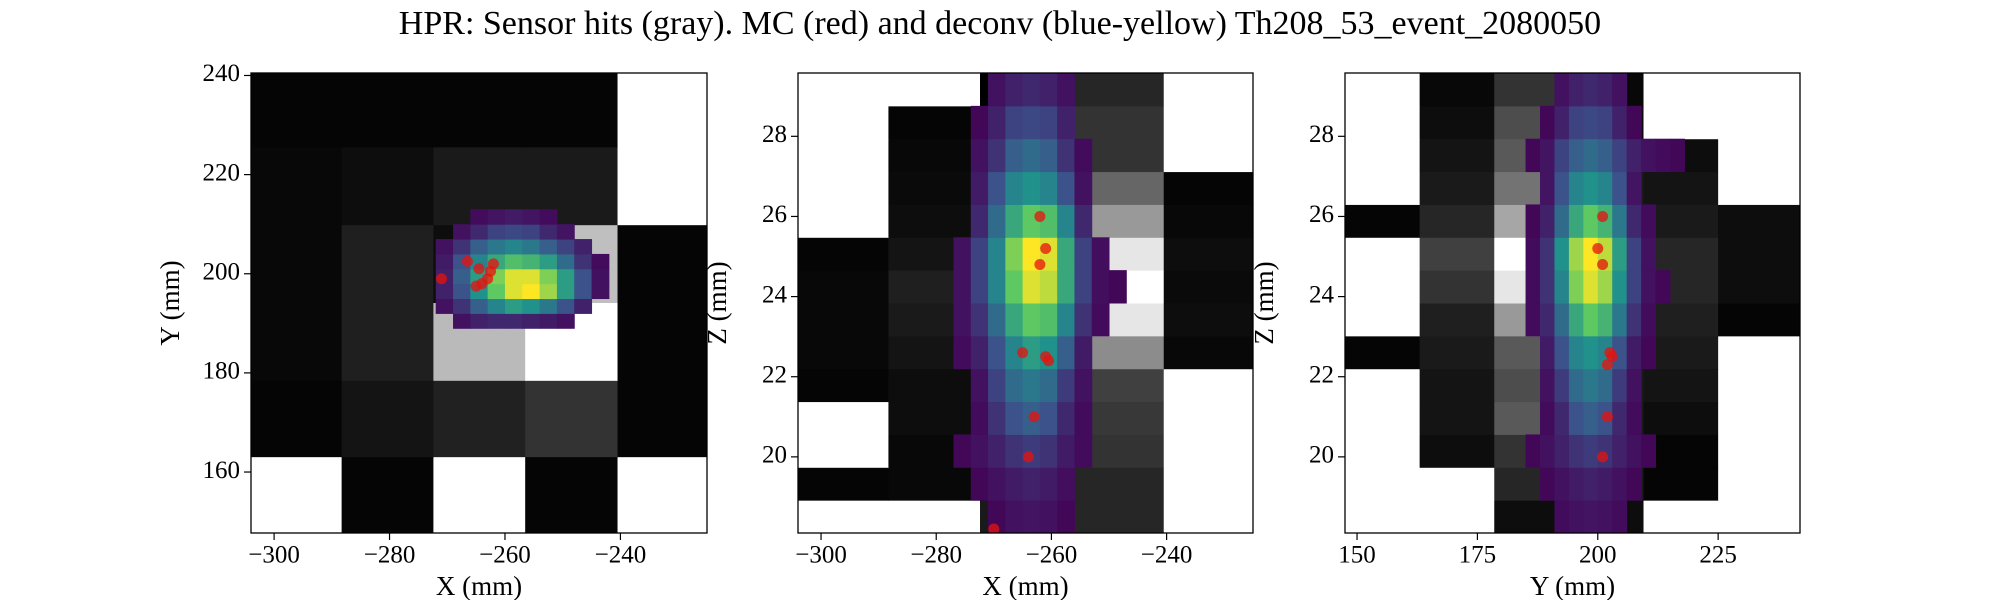 The height and width of the screenshot is (600, 2000). Describe the element at coordinates (1167, 555) in the screenshot. I see `x-tick-label: −240` at that location.